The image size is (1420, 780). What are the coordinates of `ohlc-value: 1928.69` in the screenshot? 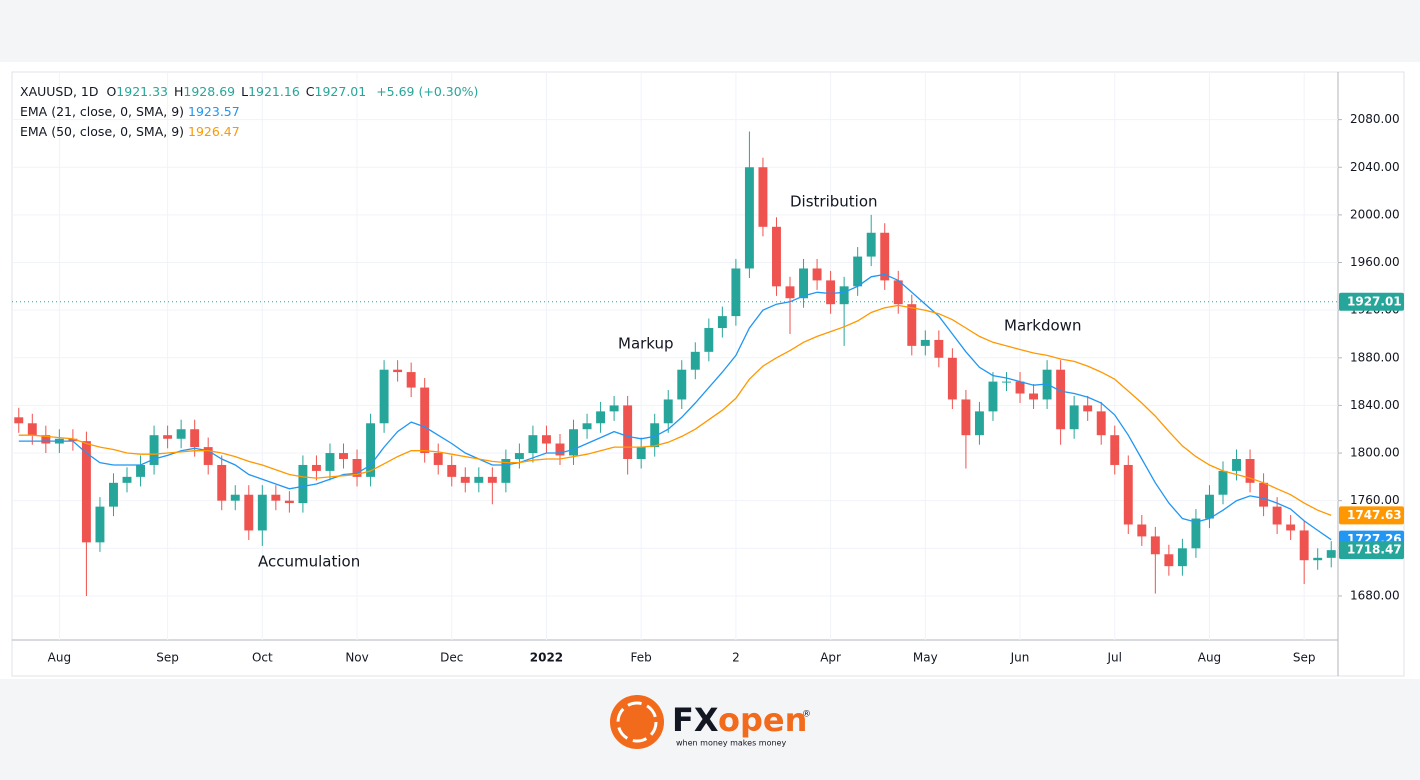 It's located at (209, 91).